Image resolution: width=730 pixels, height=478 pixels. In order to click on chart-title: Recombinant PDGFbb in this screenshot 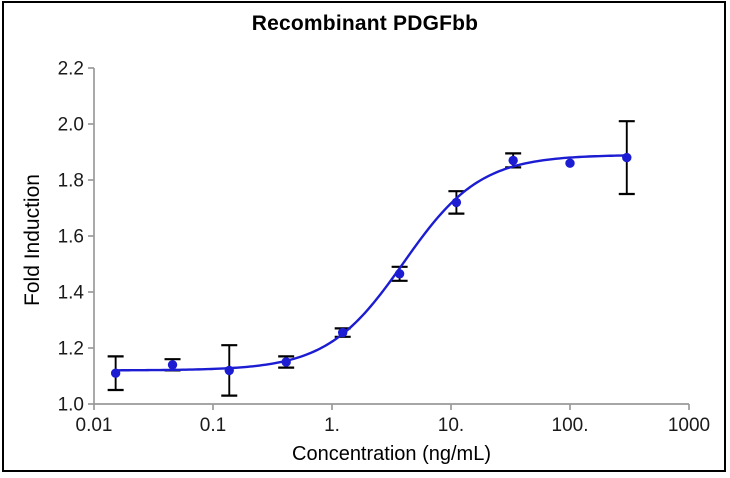, I will do `click(365, 23)`.